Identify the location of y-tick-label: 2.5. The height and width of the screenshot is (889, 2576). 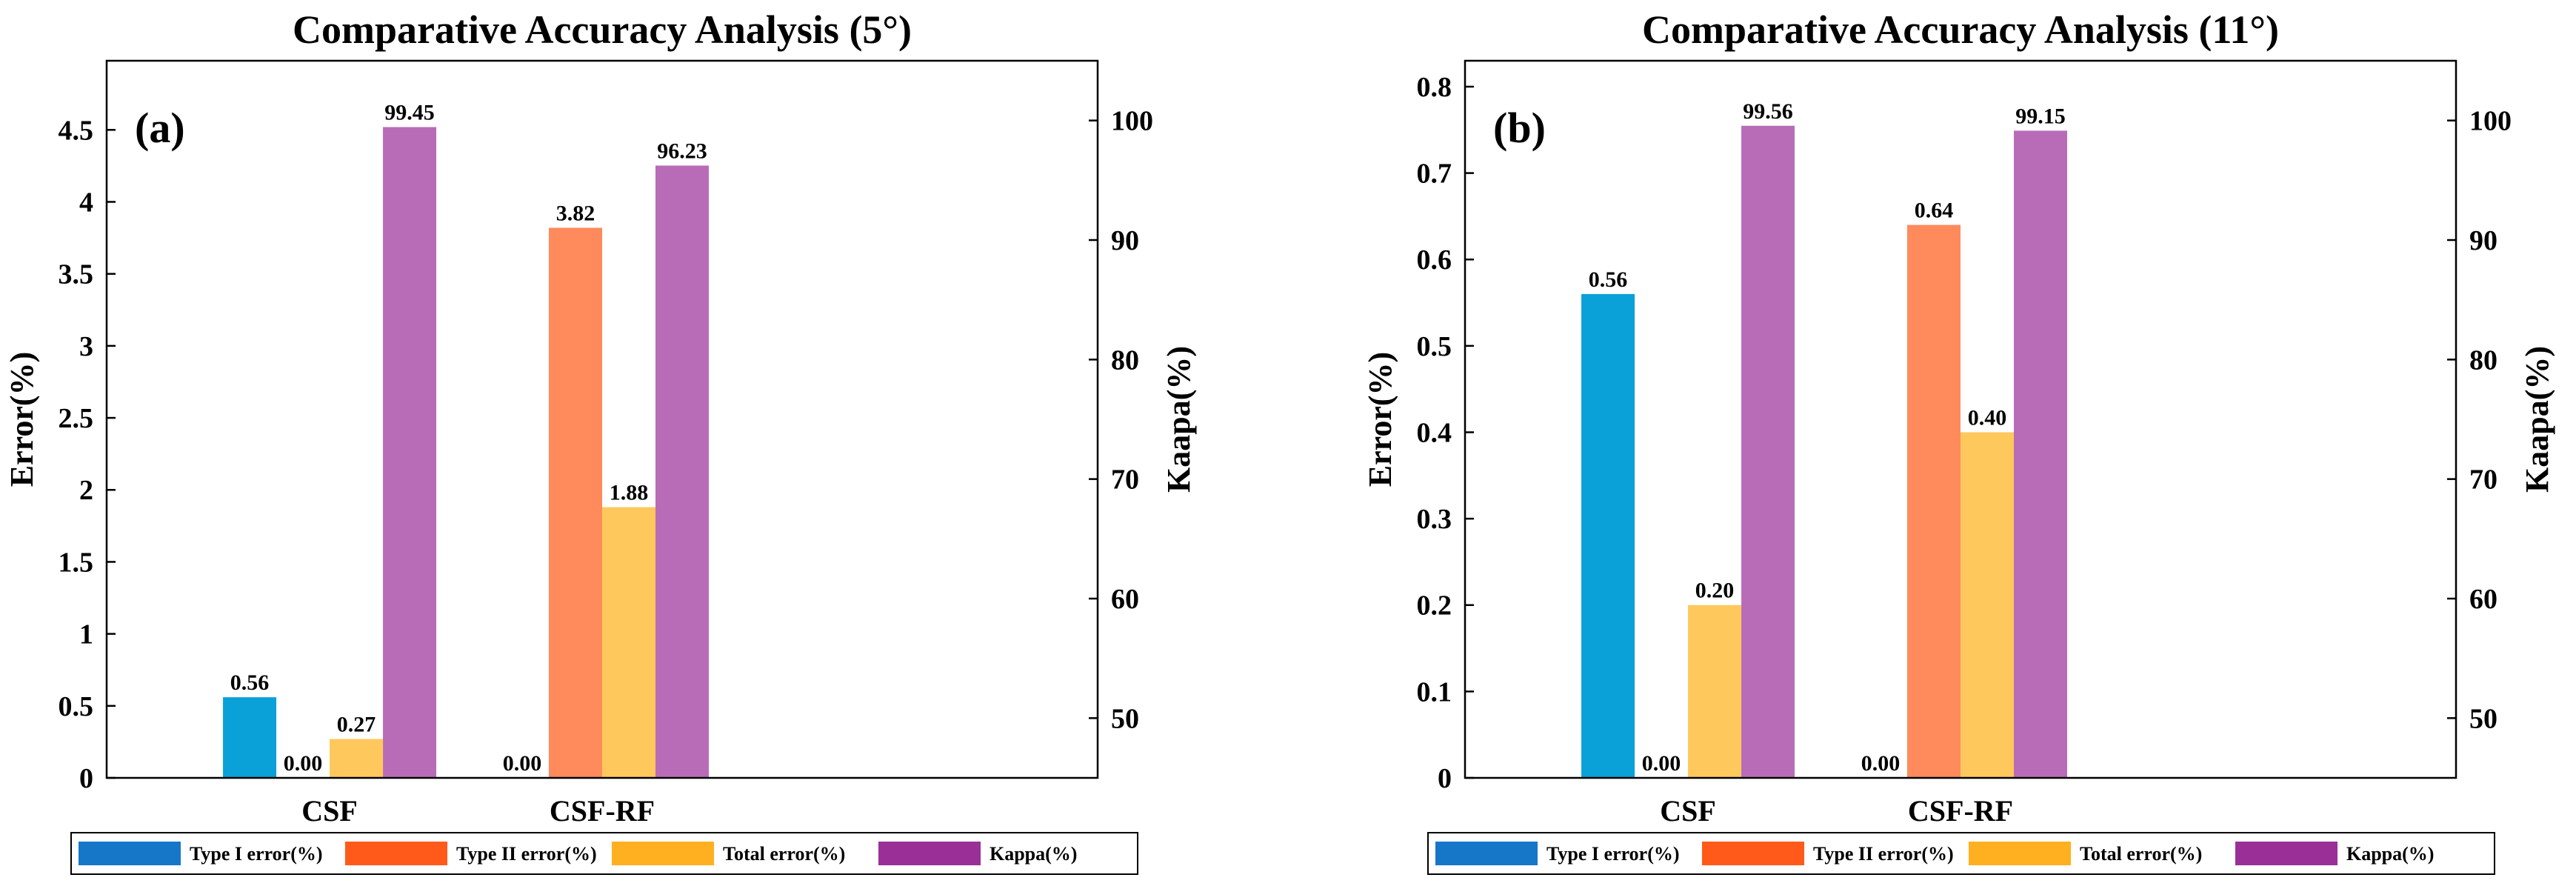
(76, 418).